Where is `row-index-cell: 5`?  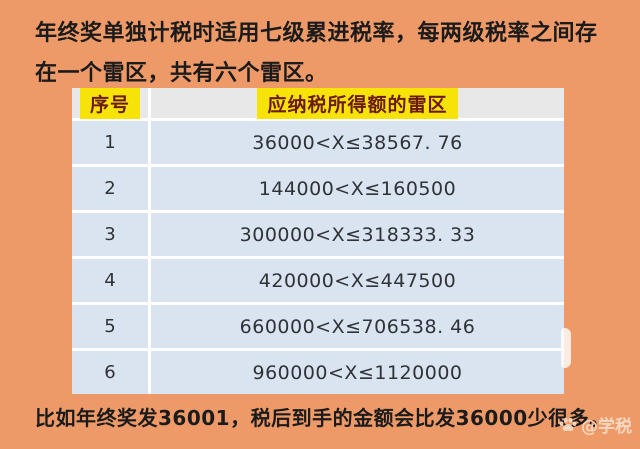 row-index-cell: 5 is located at coordinates (110, 326).